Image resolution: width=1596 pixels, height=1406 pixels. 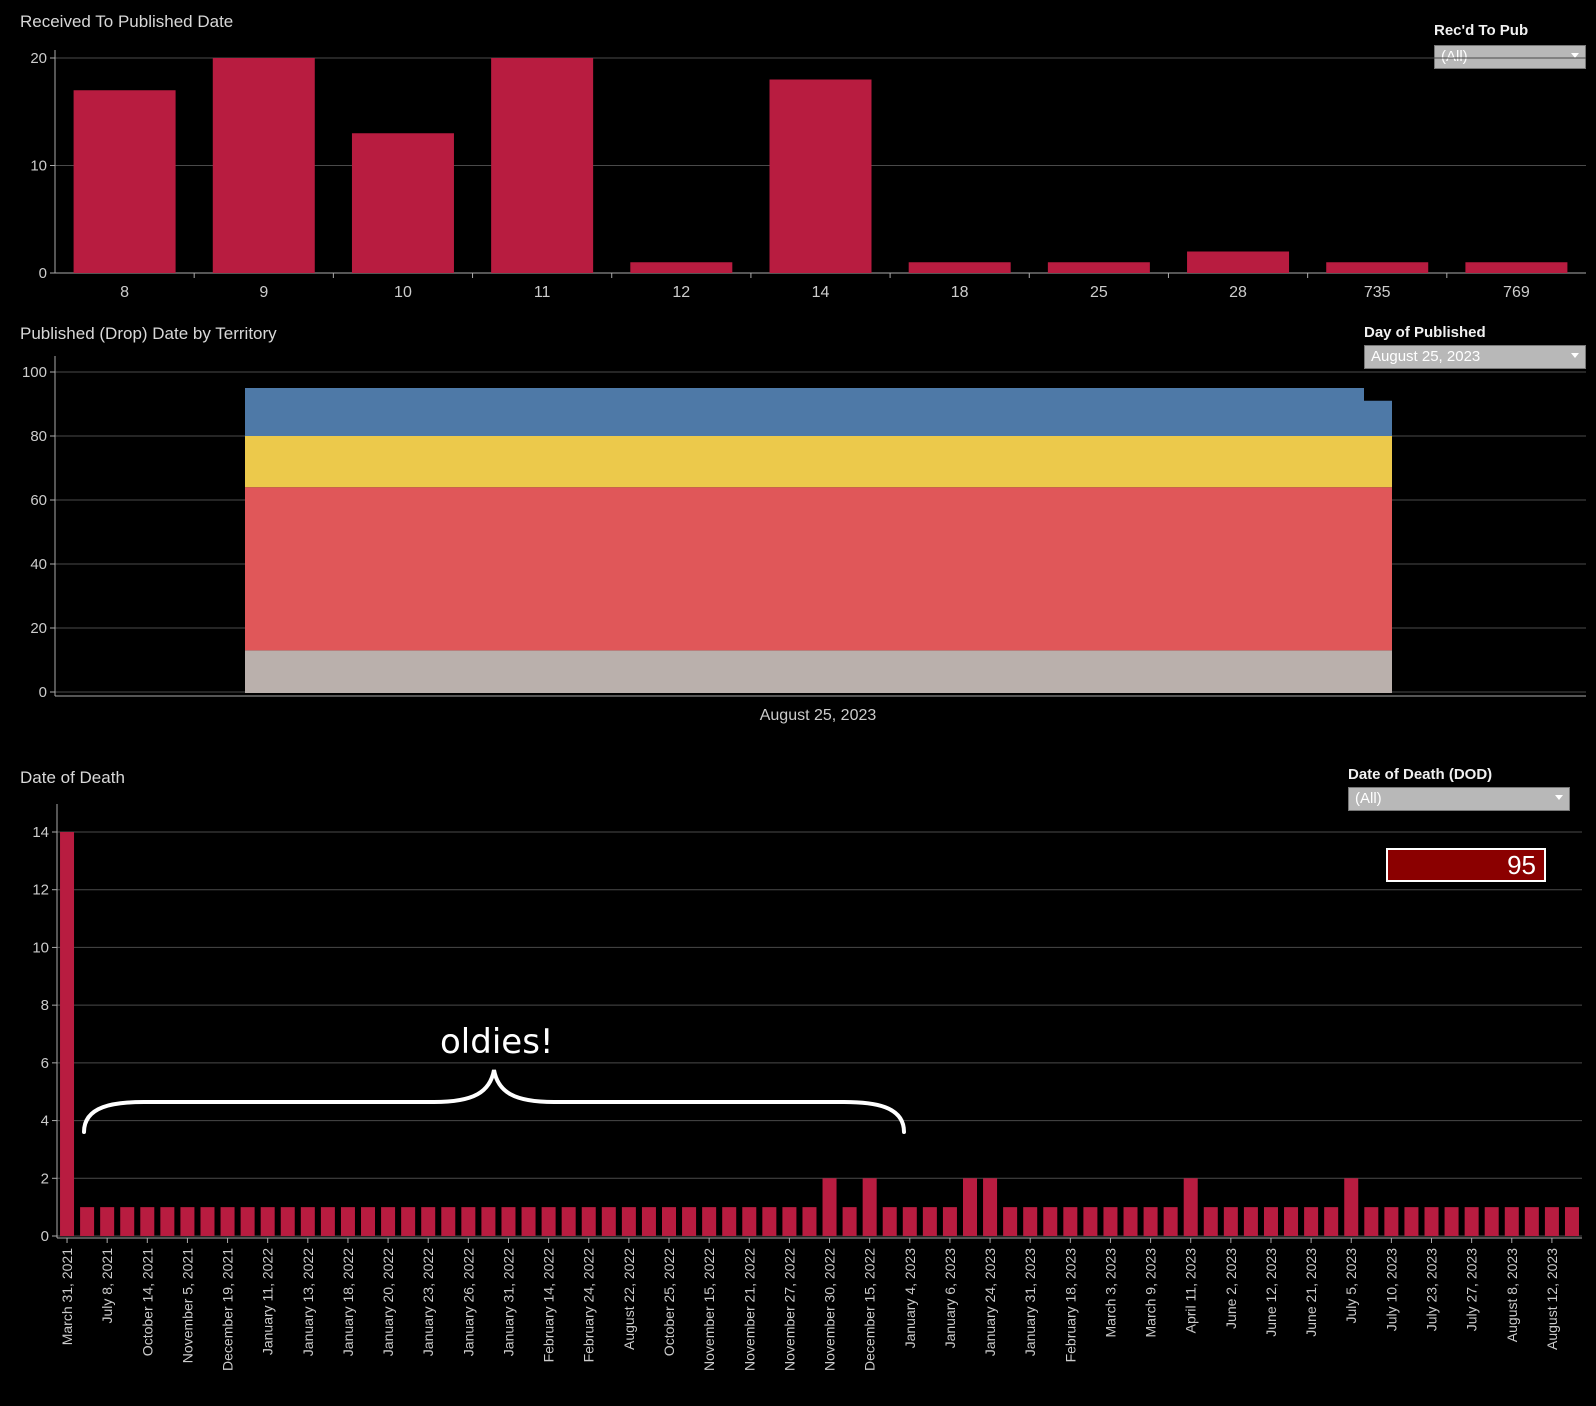 I want to click on date-of-death-dropdown: (All), so click(x=1459, y=799).